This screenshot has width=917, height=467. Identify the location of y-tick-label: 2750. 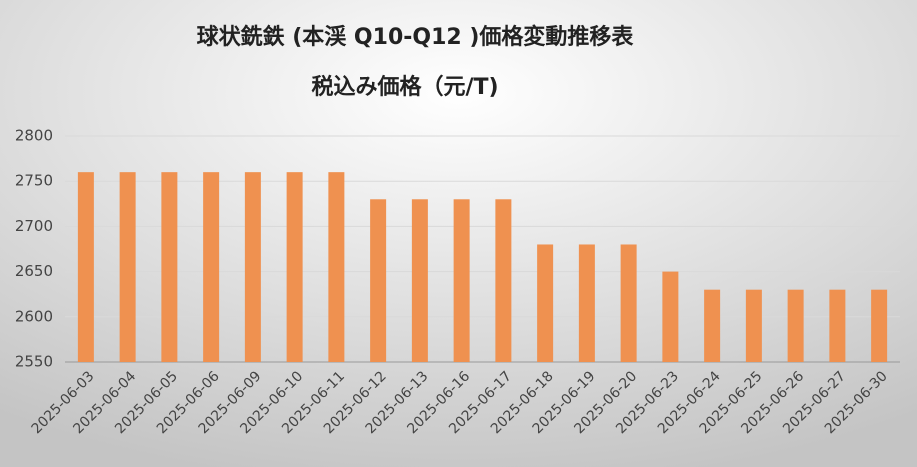
(34, 181).